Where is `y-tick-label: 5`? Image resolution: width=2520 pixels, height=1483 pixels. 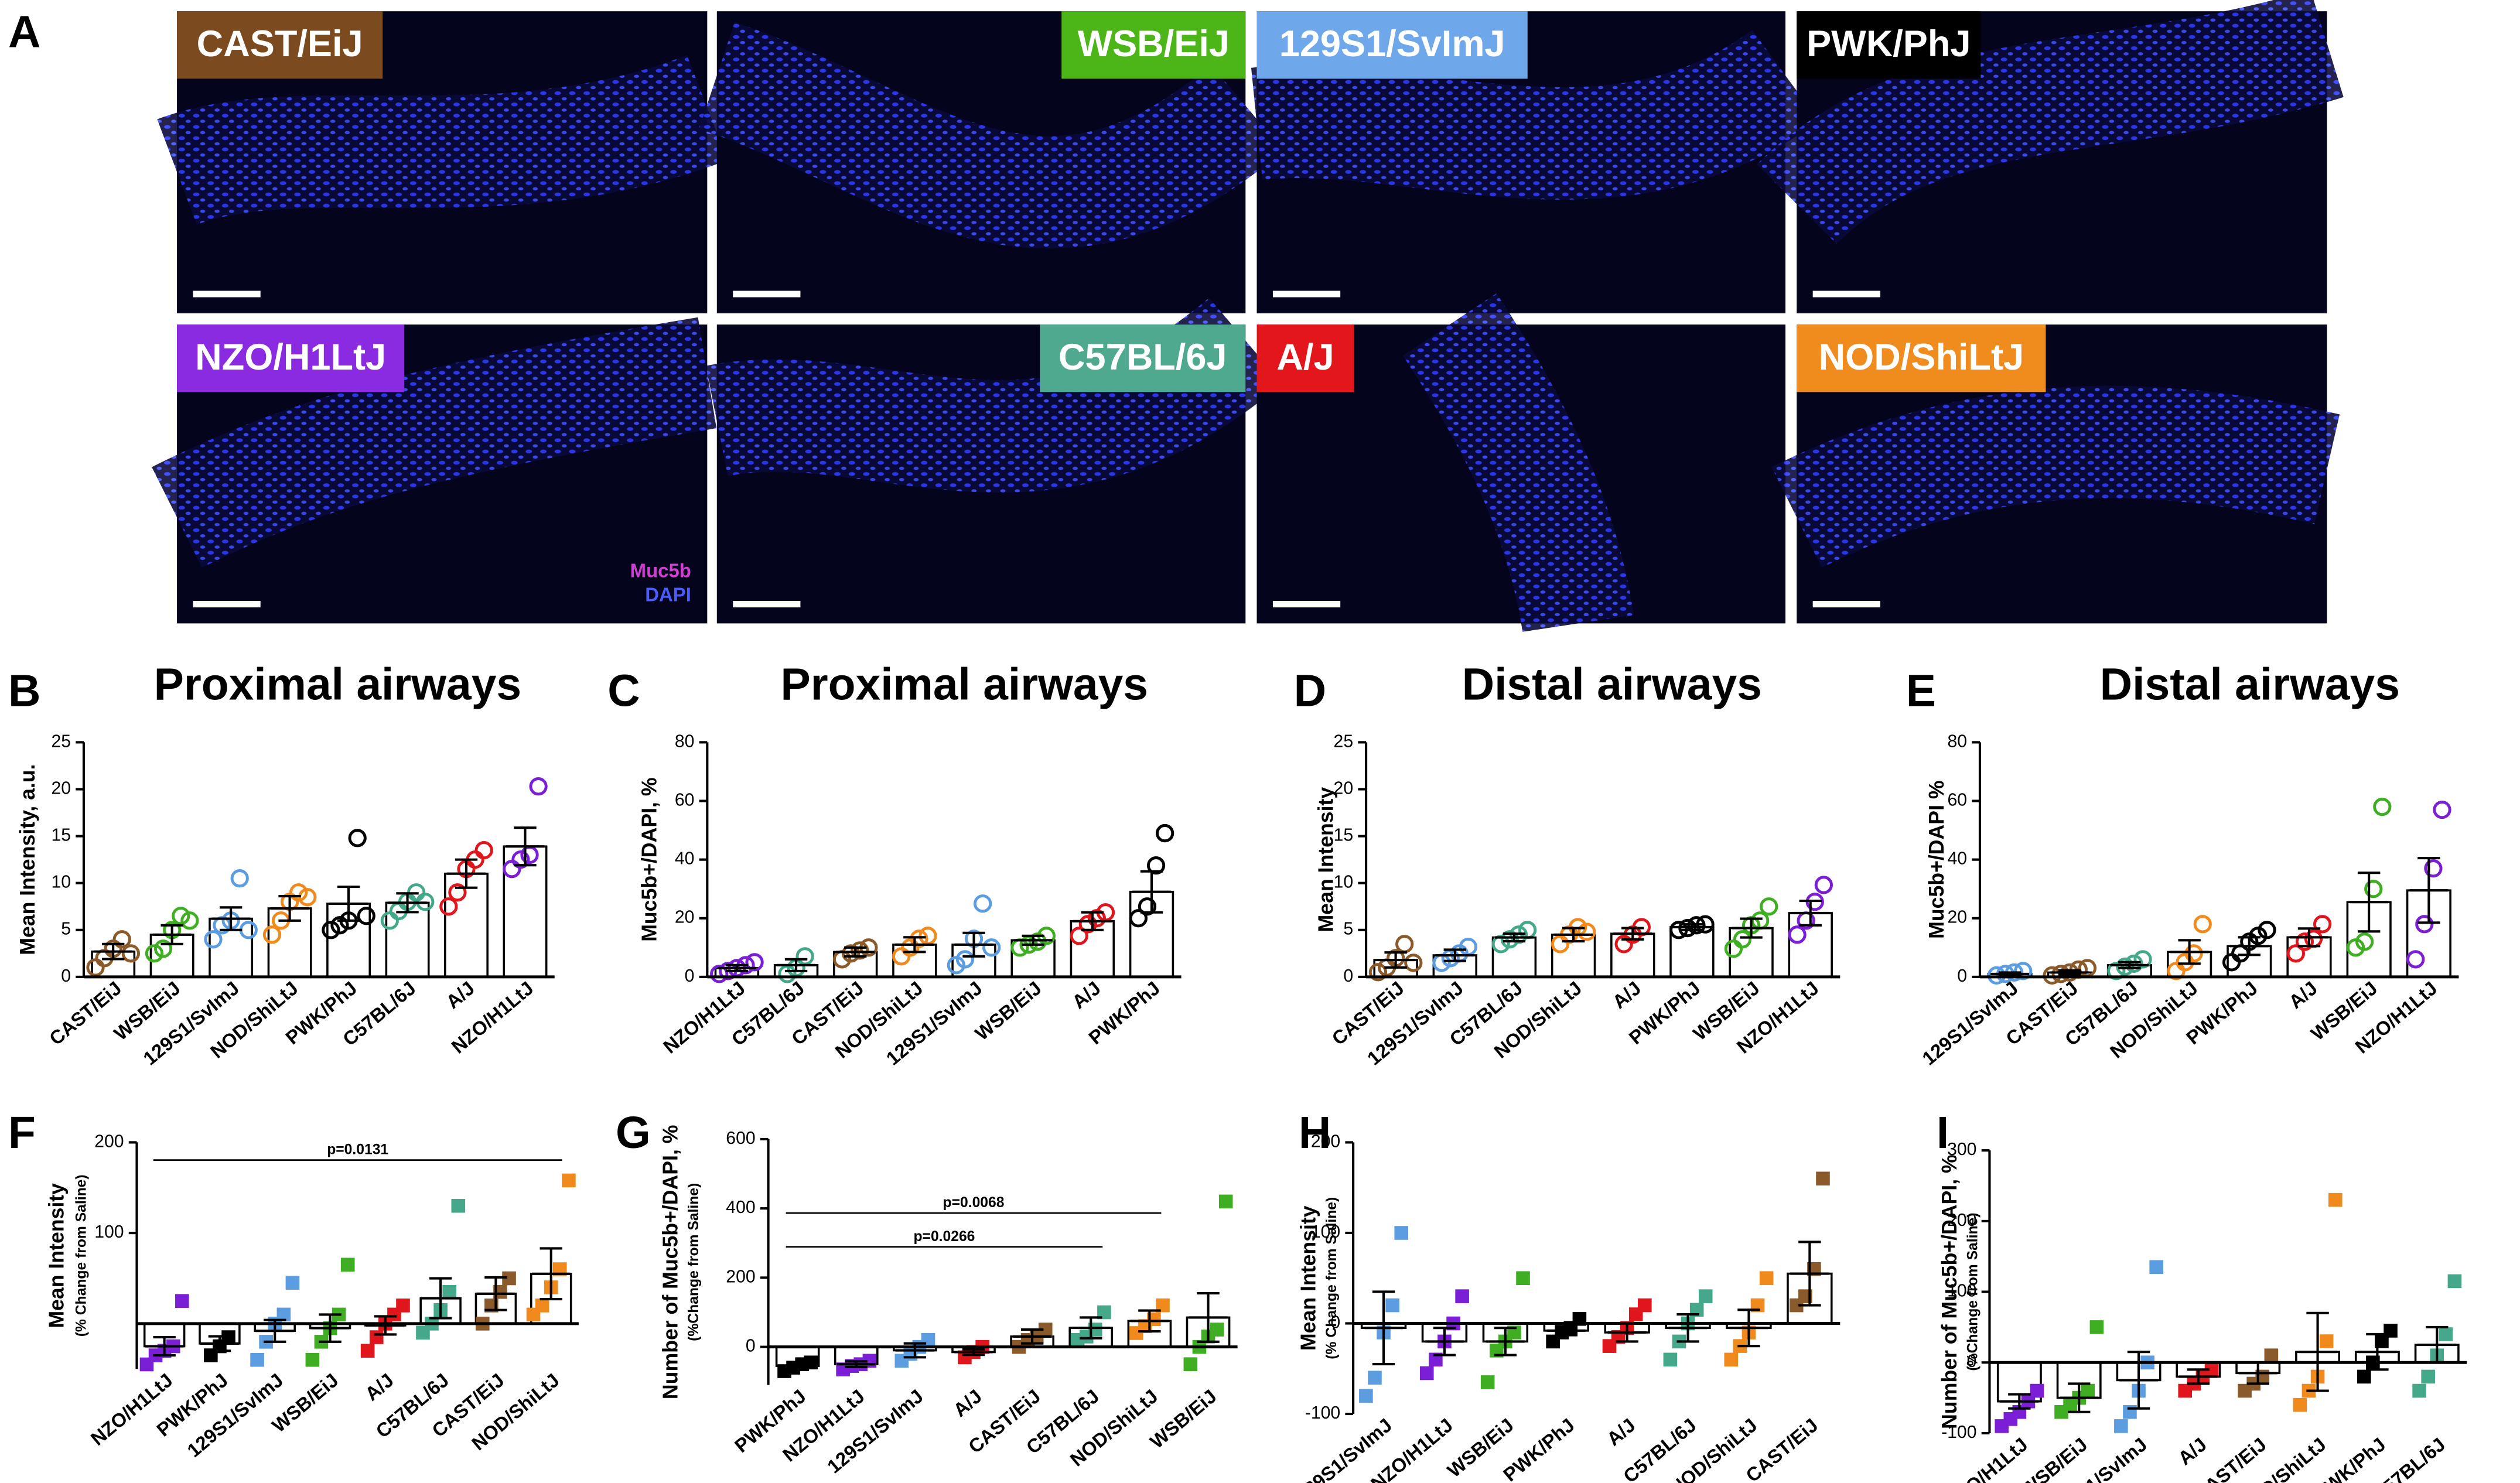
y-tick-label: 5 is located at coordinates (66, 929).